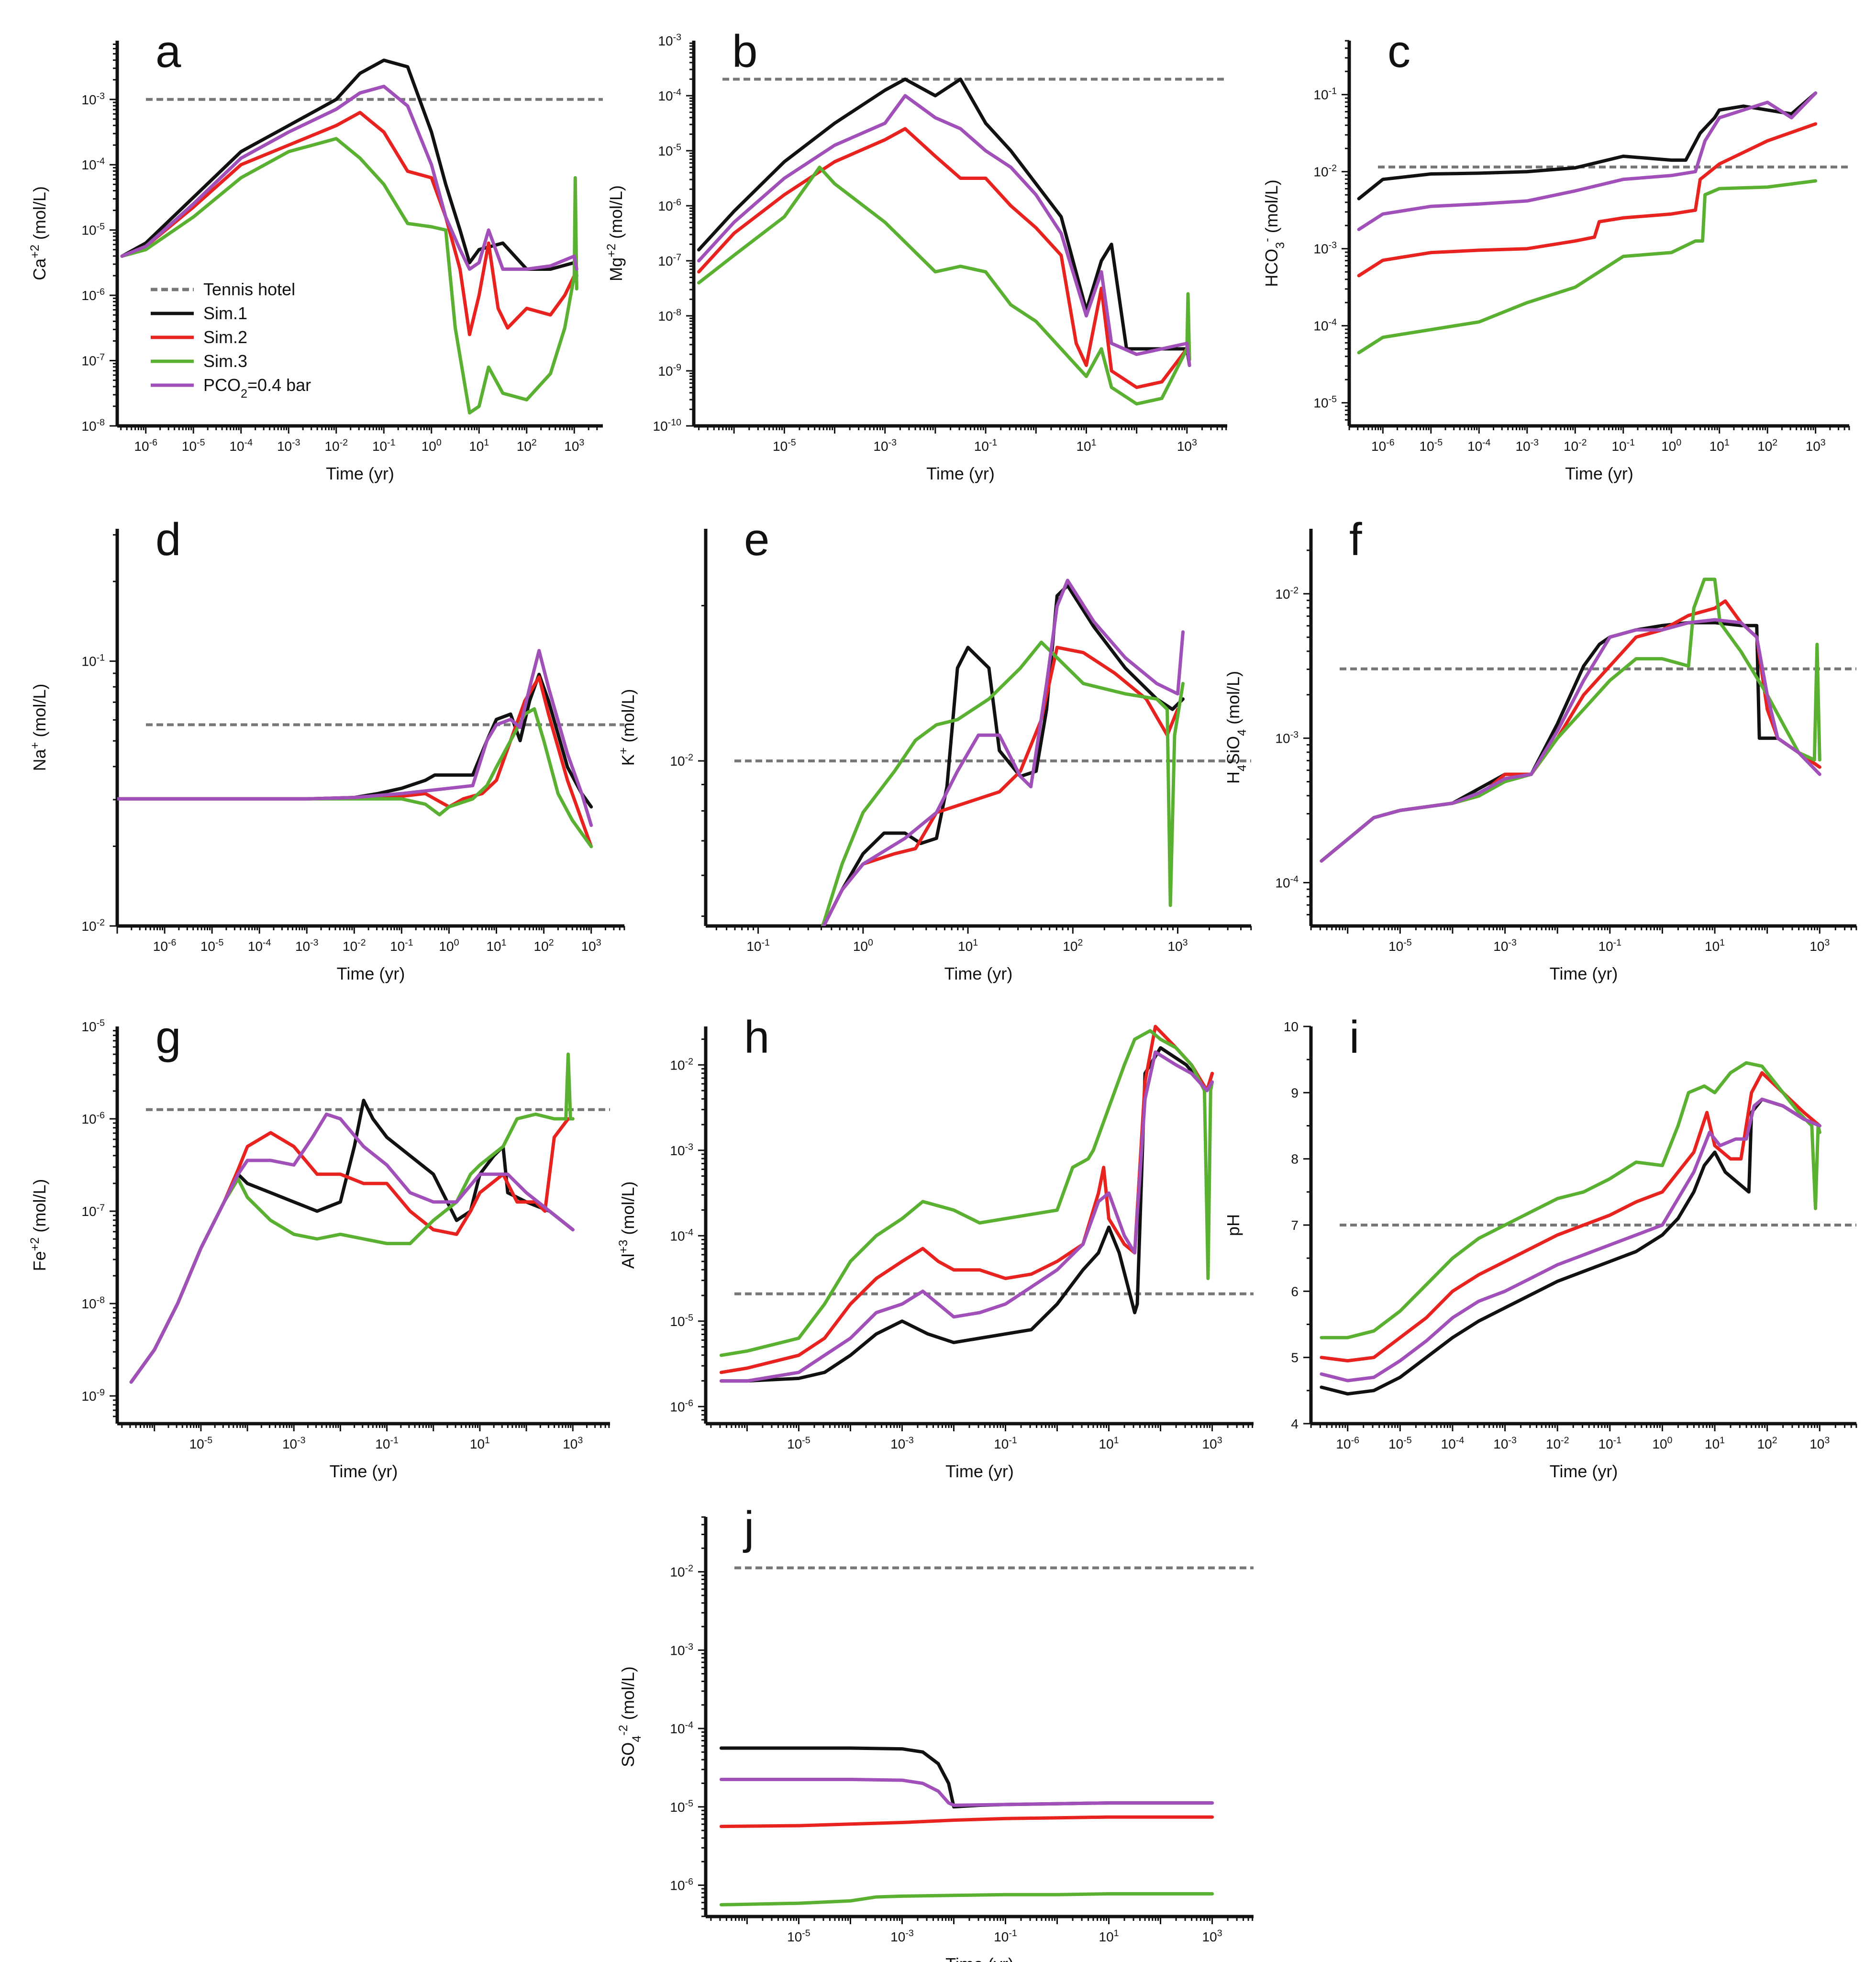  Describe the element at coordinates (294, 1443) in the screenshot. I see `x-tick-label-g: 10⁻³` at that location.